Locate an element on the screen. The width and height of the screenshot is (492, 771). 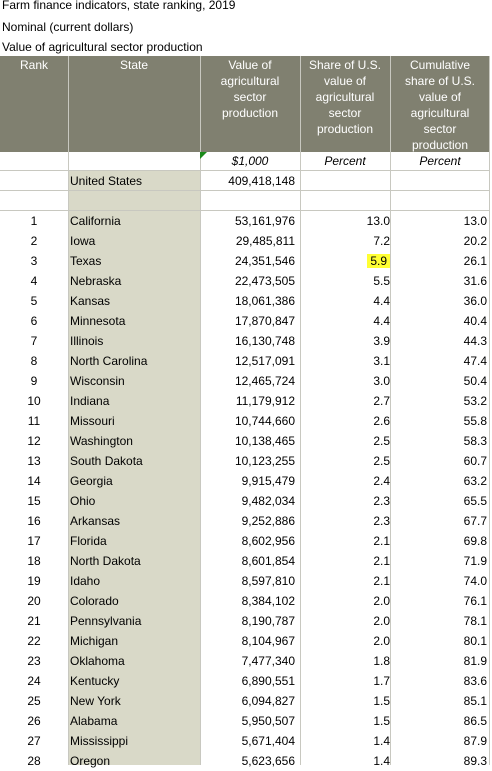
state-cell: Arkansas is located at coordinates (95, 521).